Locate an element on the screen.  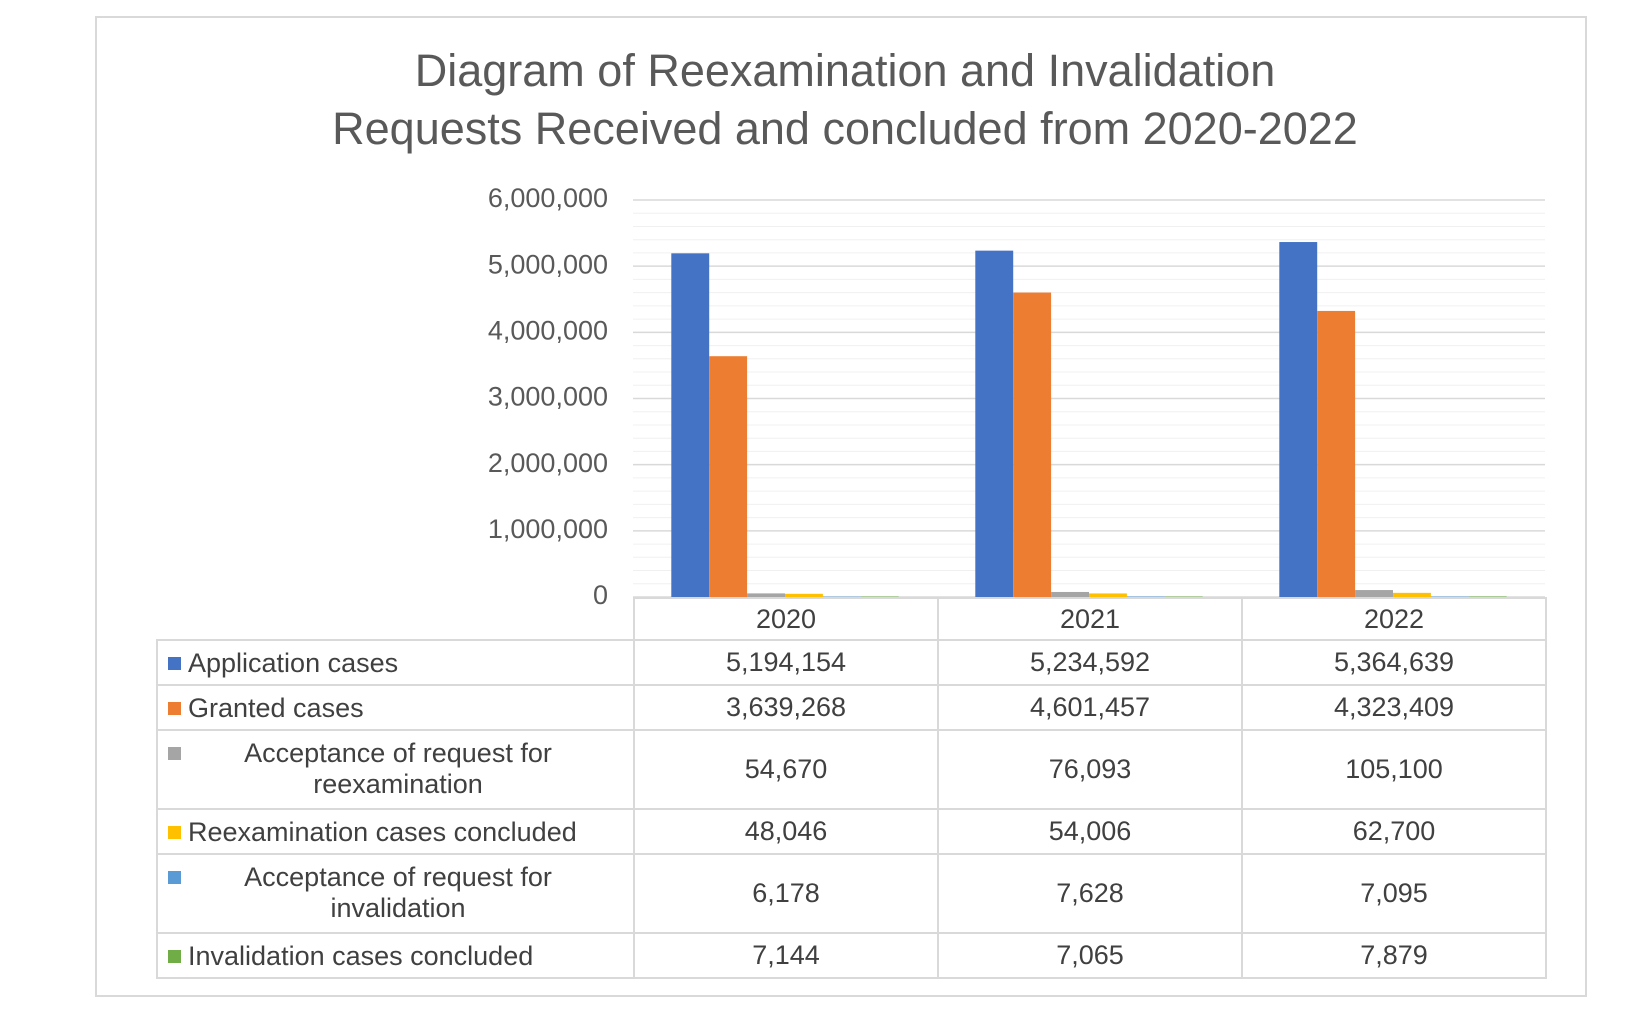
legend-entry: Invalidation cases concluded is located at coordinates (395, 955).